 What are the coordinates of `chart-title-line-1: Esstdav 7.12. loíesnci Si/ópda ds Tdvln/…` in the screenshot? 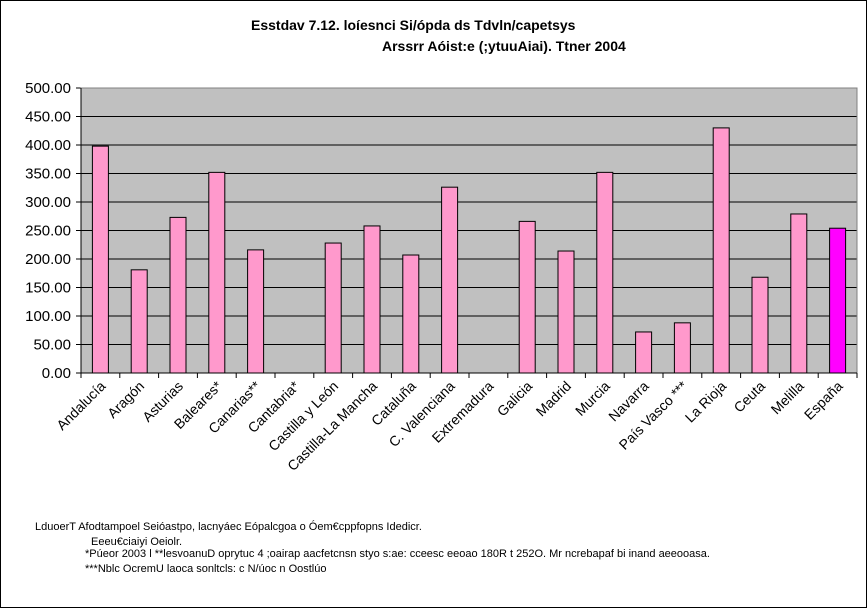 It's located at (413, 25).